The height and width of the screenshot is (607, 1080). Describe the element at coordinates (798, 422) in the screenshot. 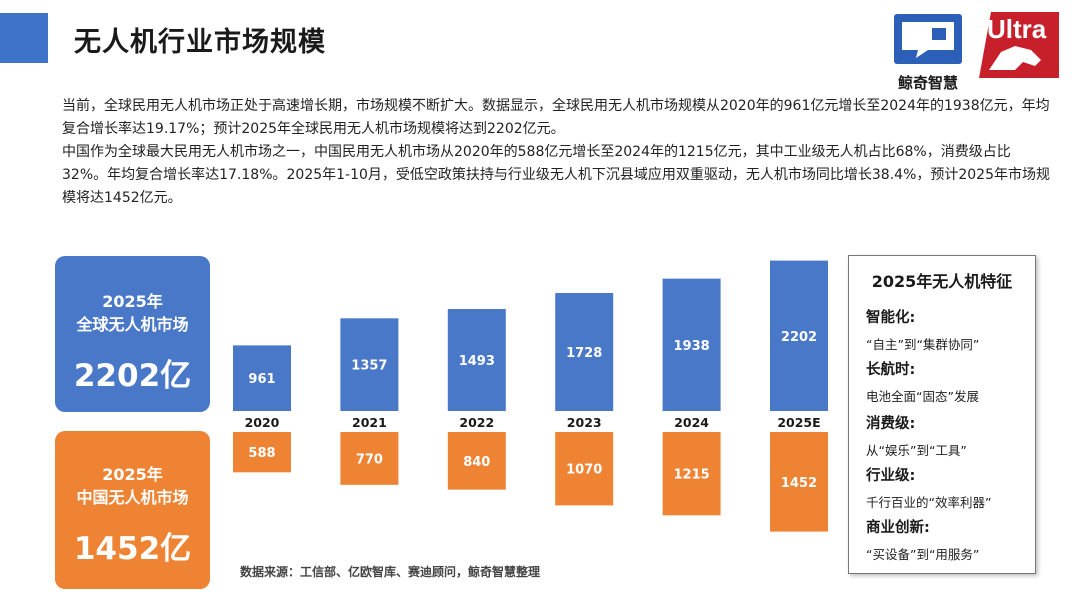

I see `year-label-2025E: 2025E` at that location.